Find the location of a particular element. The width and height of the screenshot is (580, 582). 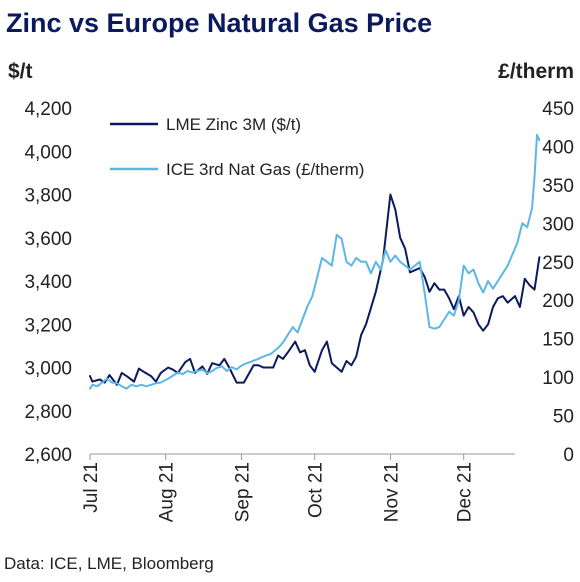

left-y-tick-label: 3,000 is located at coordinates (48, 369).